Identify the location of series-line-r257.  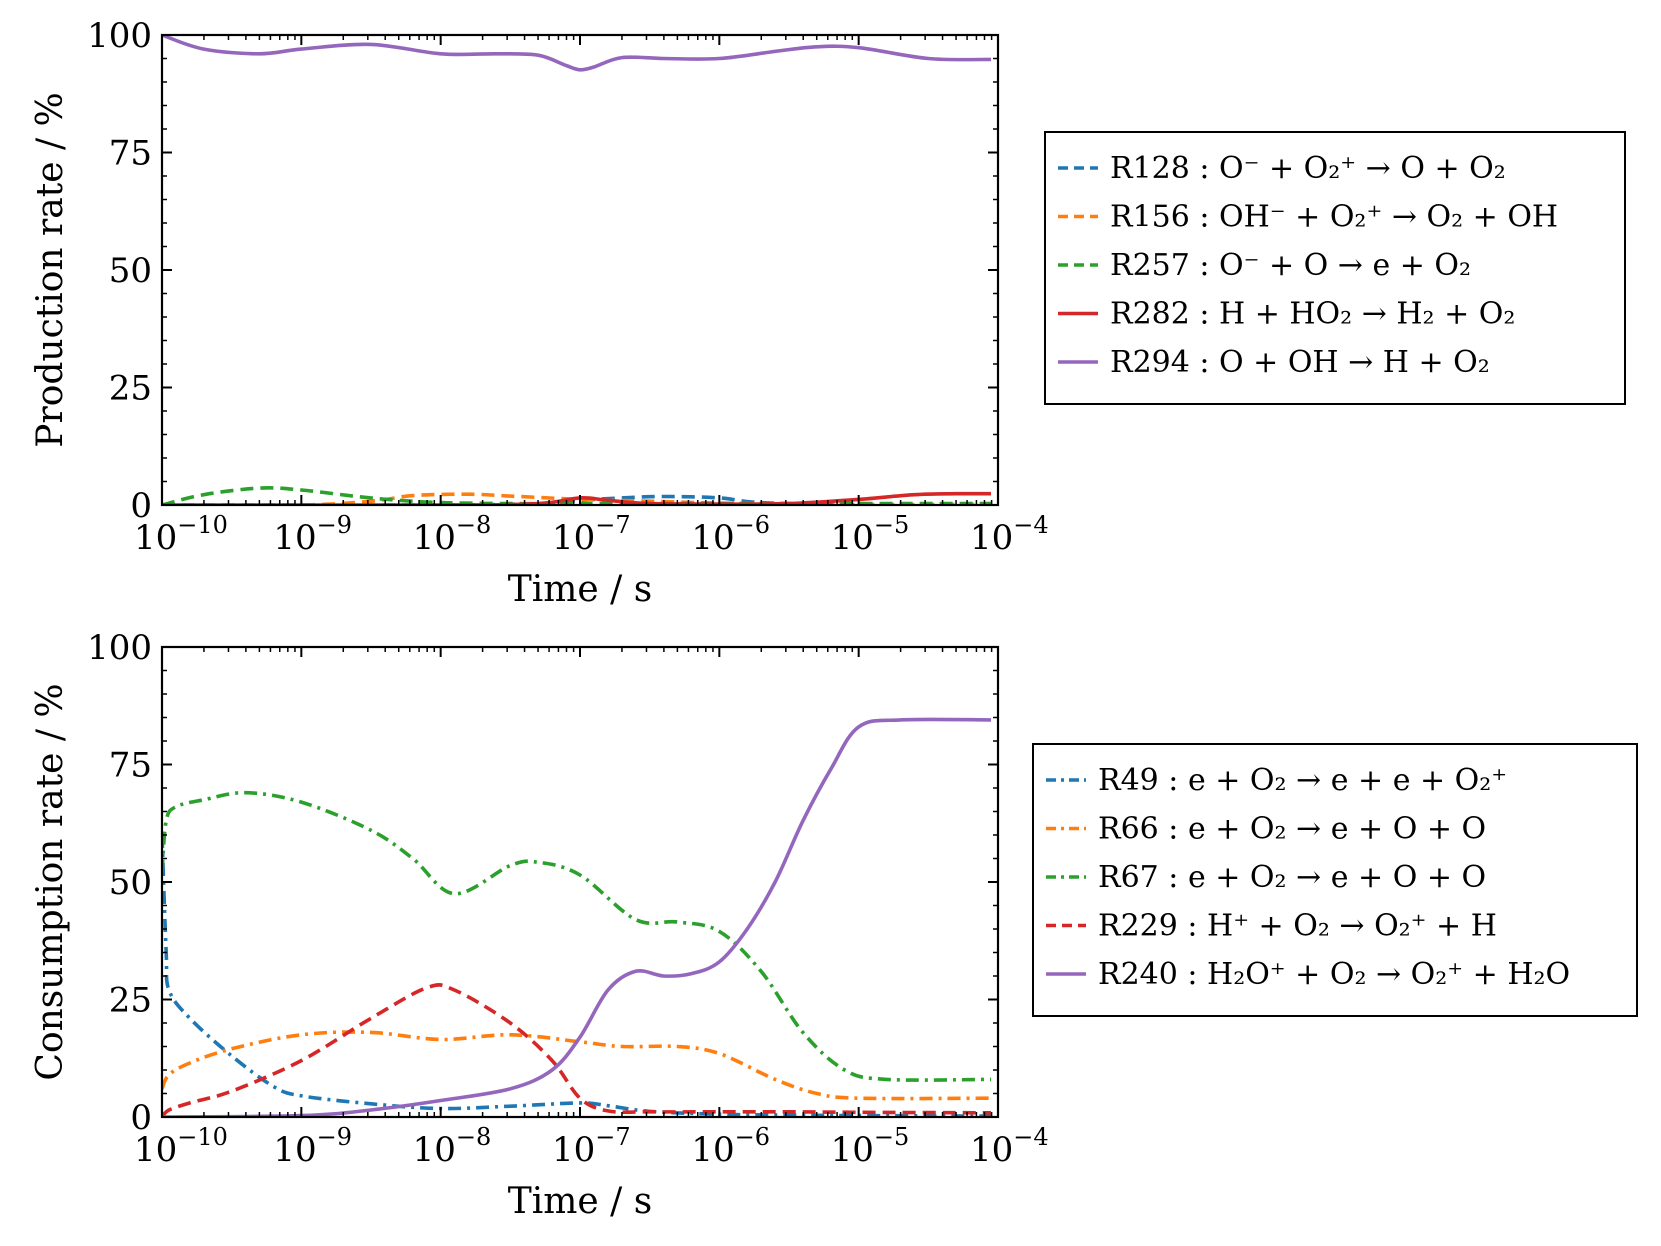
(576, 495).